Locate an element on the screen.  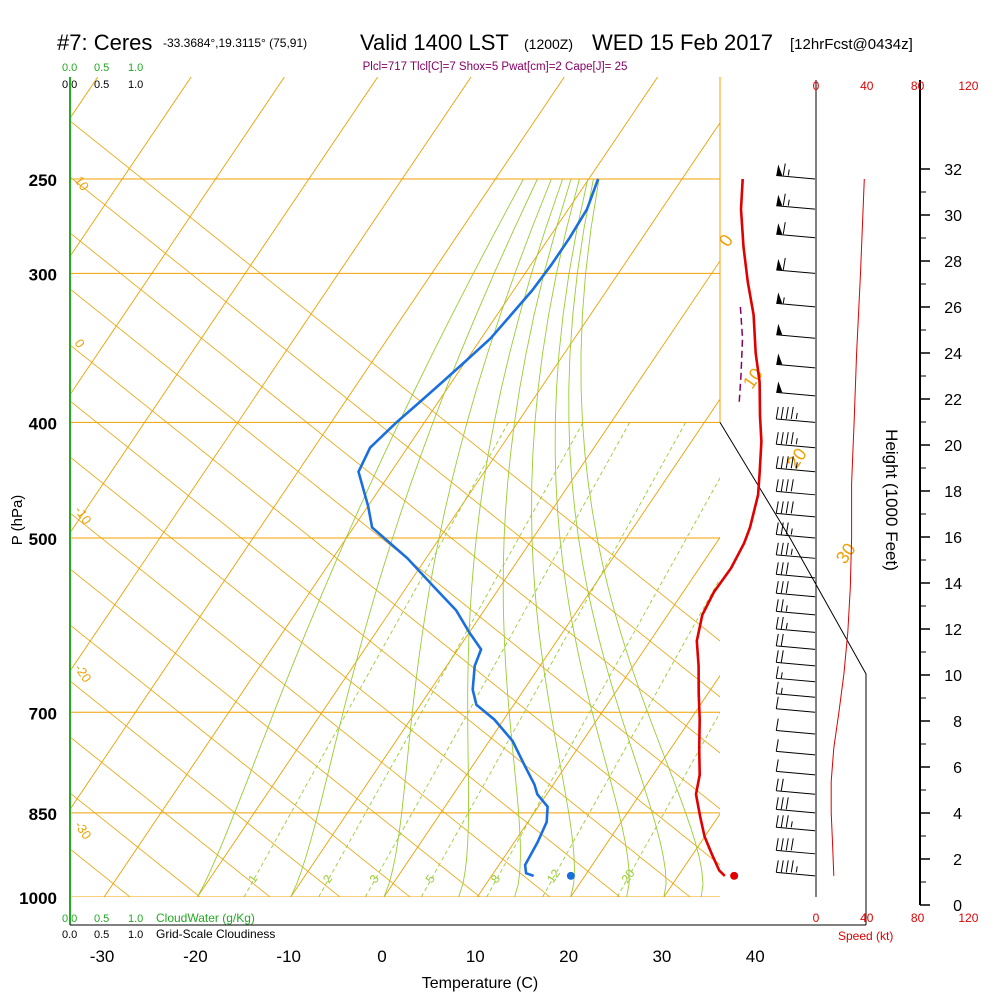
height-tick-label: 10 is located at coordinates (953, 676).